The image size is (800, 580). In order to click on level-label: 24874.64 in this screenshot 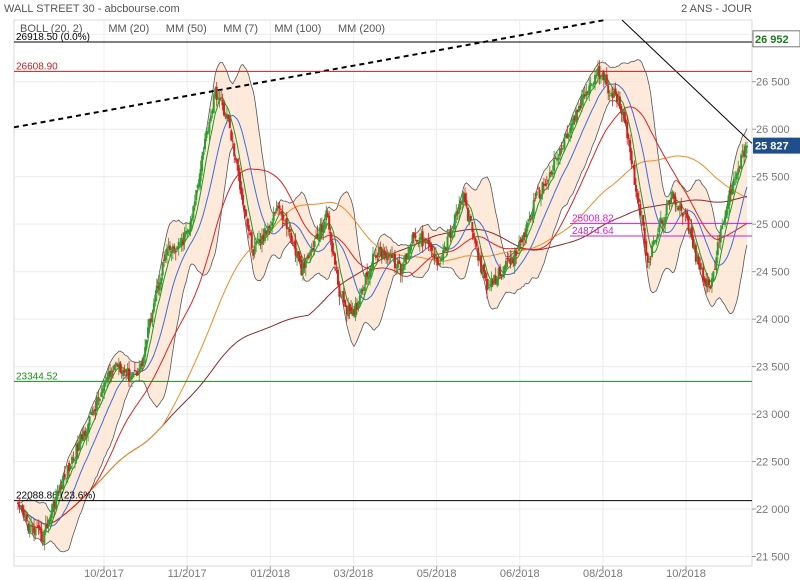, I will do `click(593, 231)`.